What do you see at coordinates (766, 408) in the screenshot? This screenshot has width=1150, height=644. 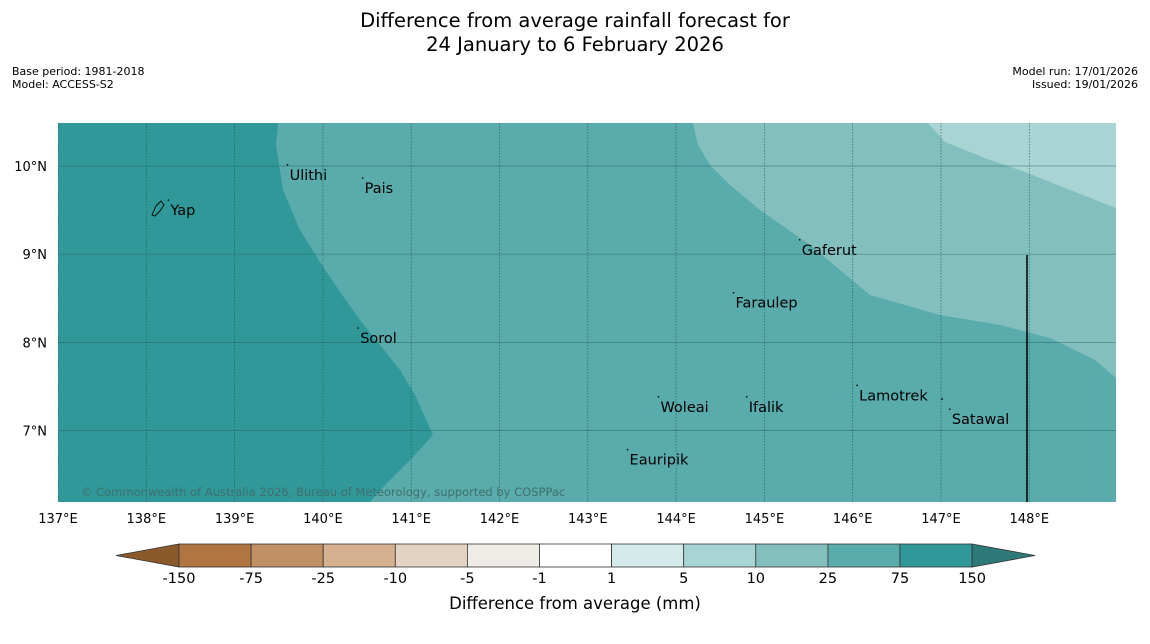 I see `place-label: Ifalik` at bounding box center [766, 408].